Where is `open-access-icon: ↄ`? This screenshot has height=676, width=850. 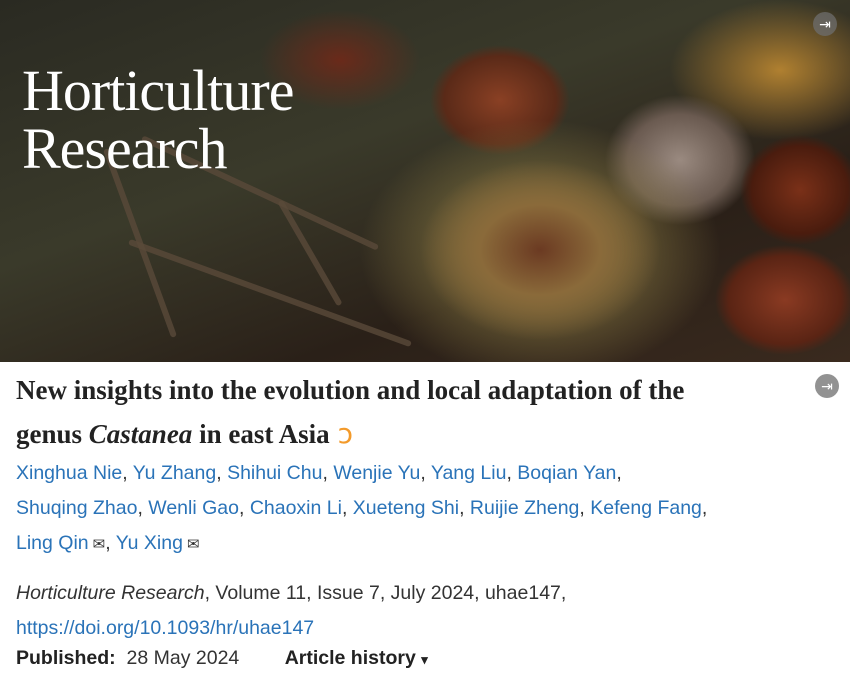 open-access-icon: ↄ is located at coordinates (345, 433).